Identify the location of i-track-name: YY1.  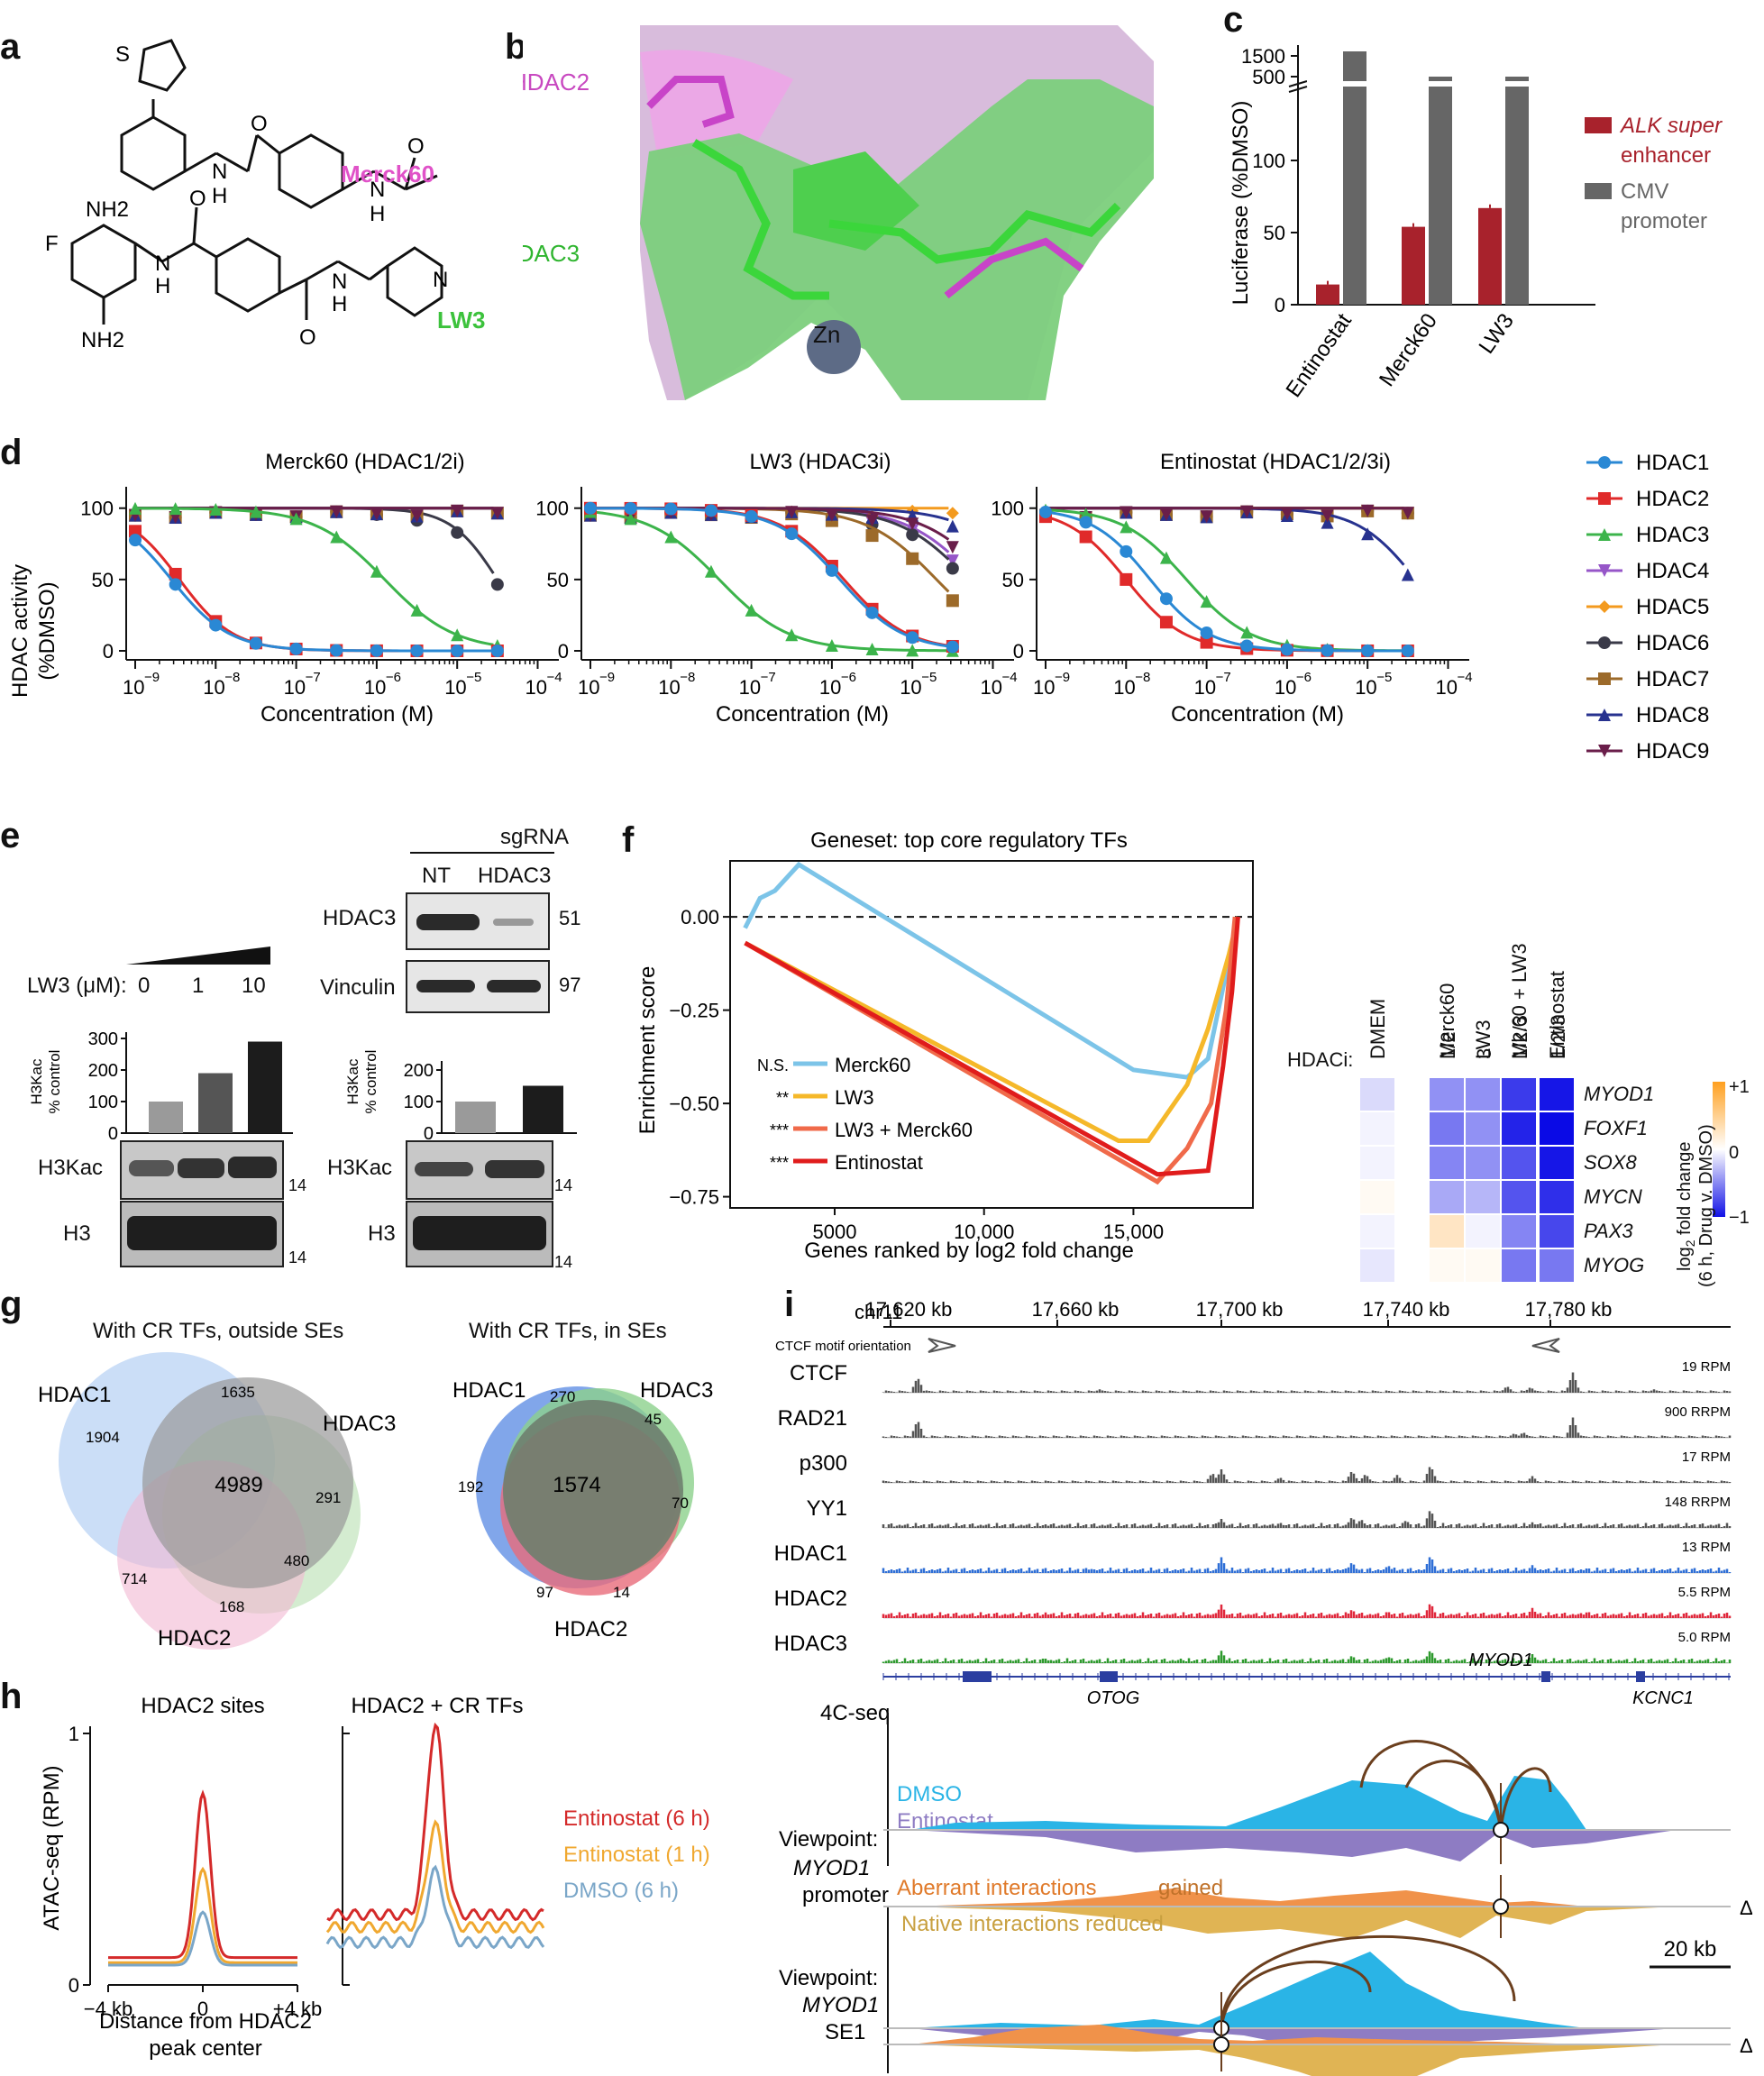
(827, 1508).